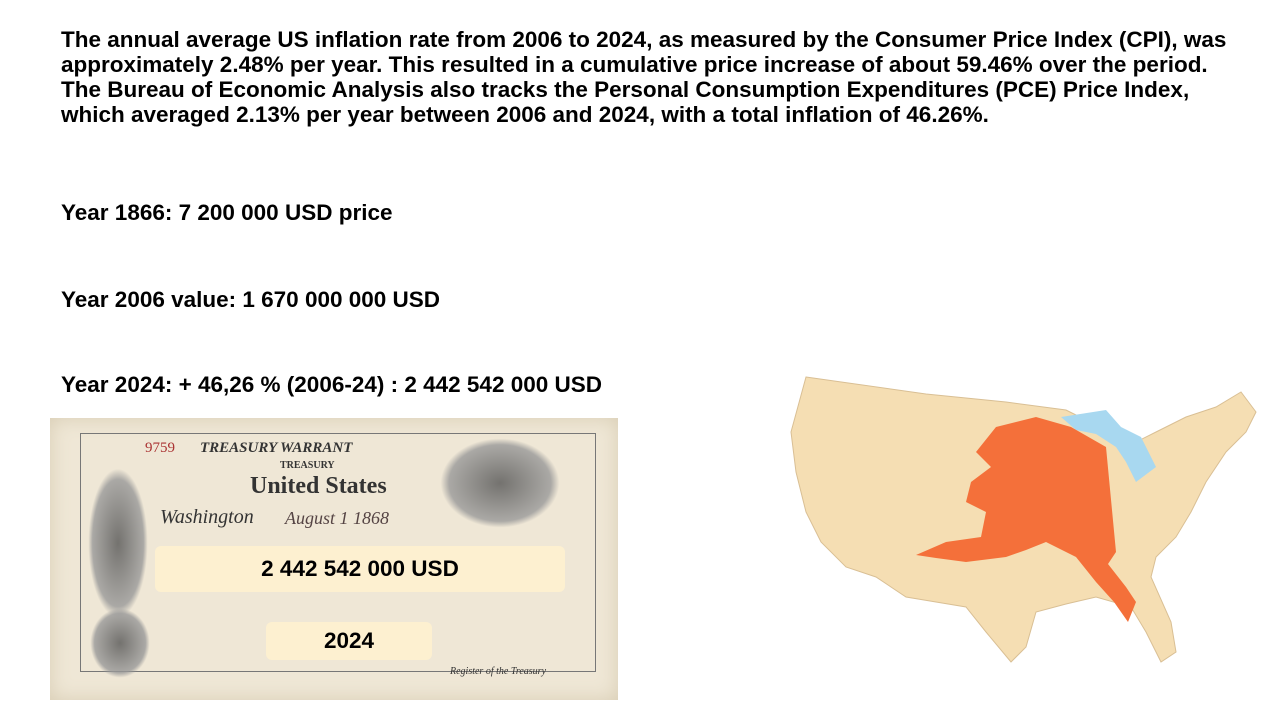  What do you see at coordinates (349, 641) in the screenshot?
I see `year-label: 2024` at bounding box center [349, 641].